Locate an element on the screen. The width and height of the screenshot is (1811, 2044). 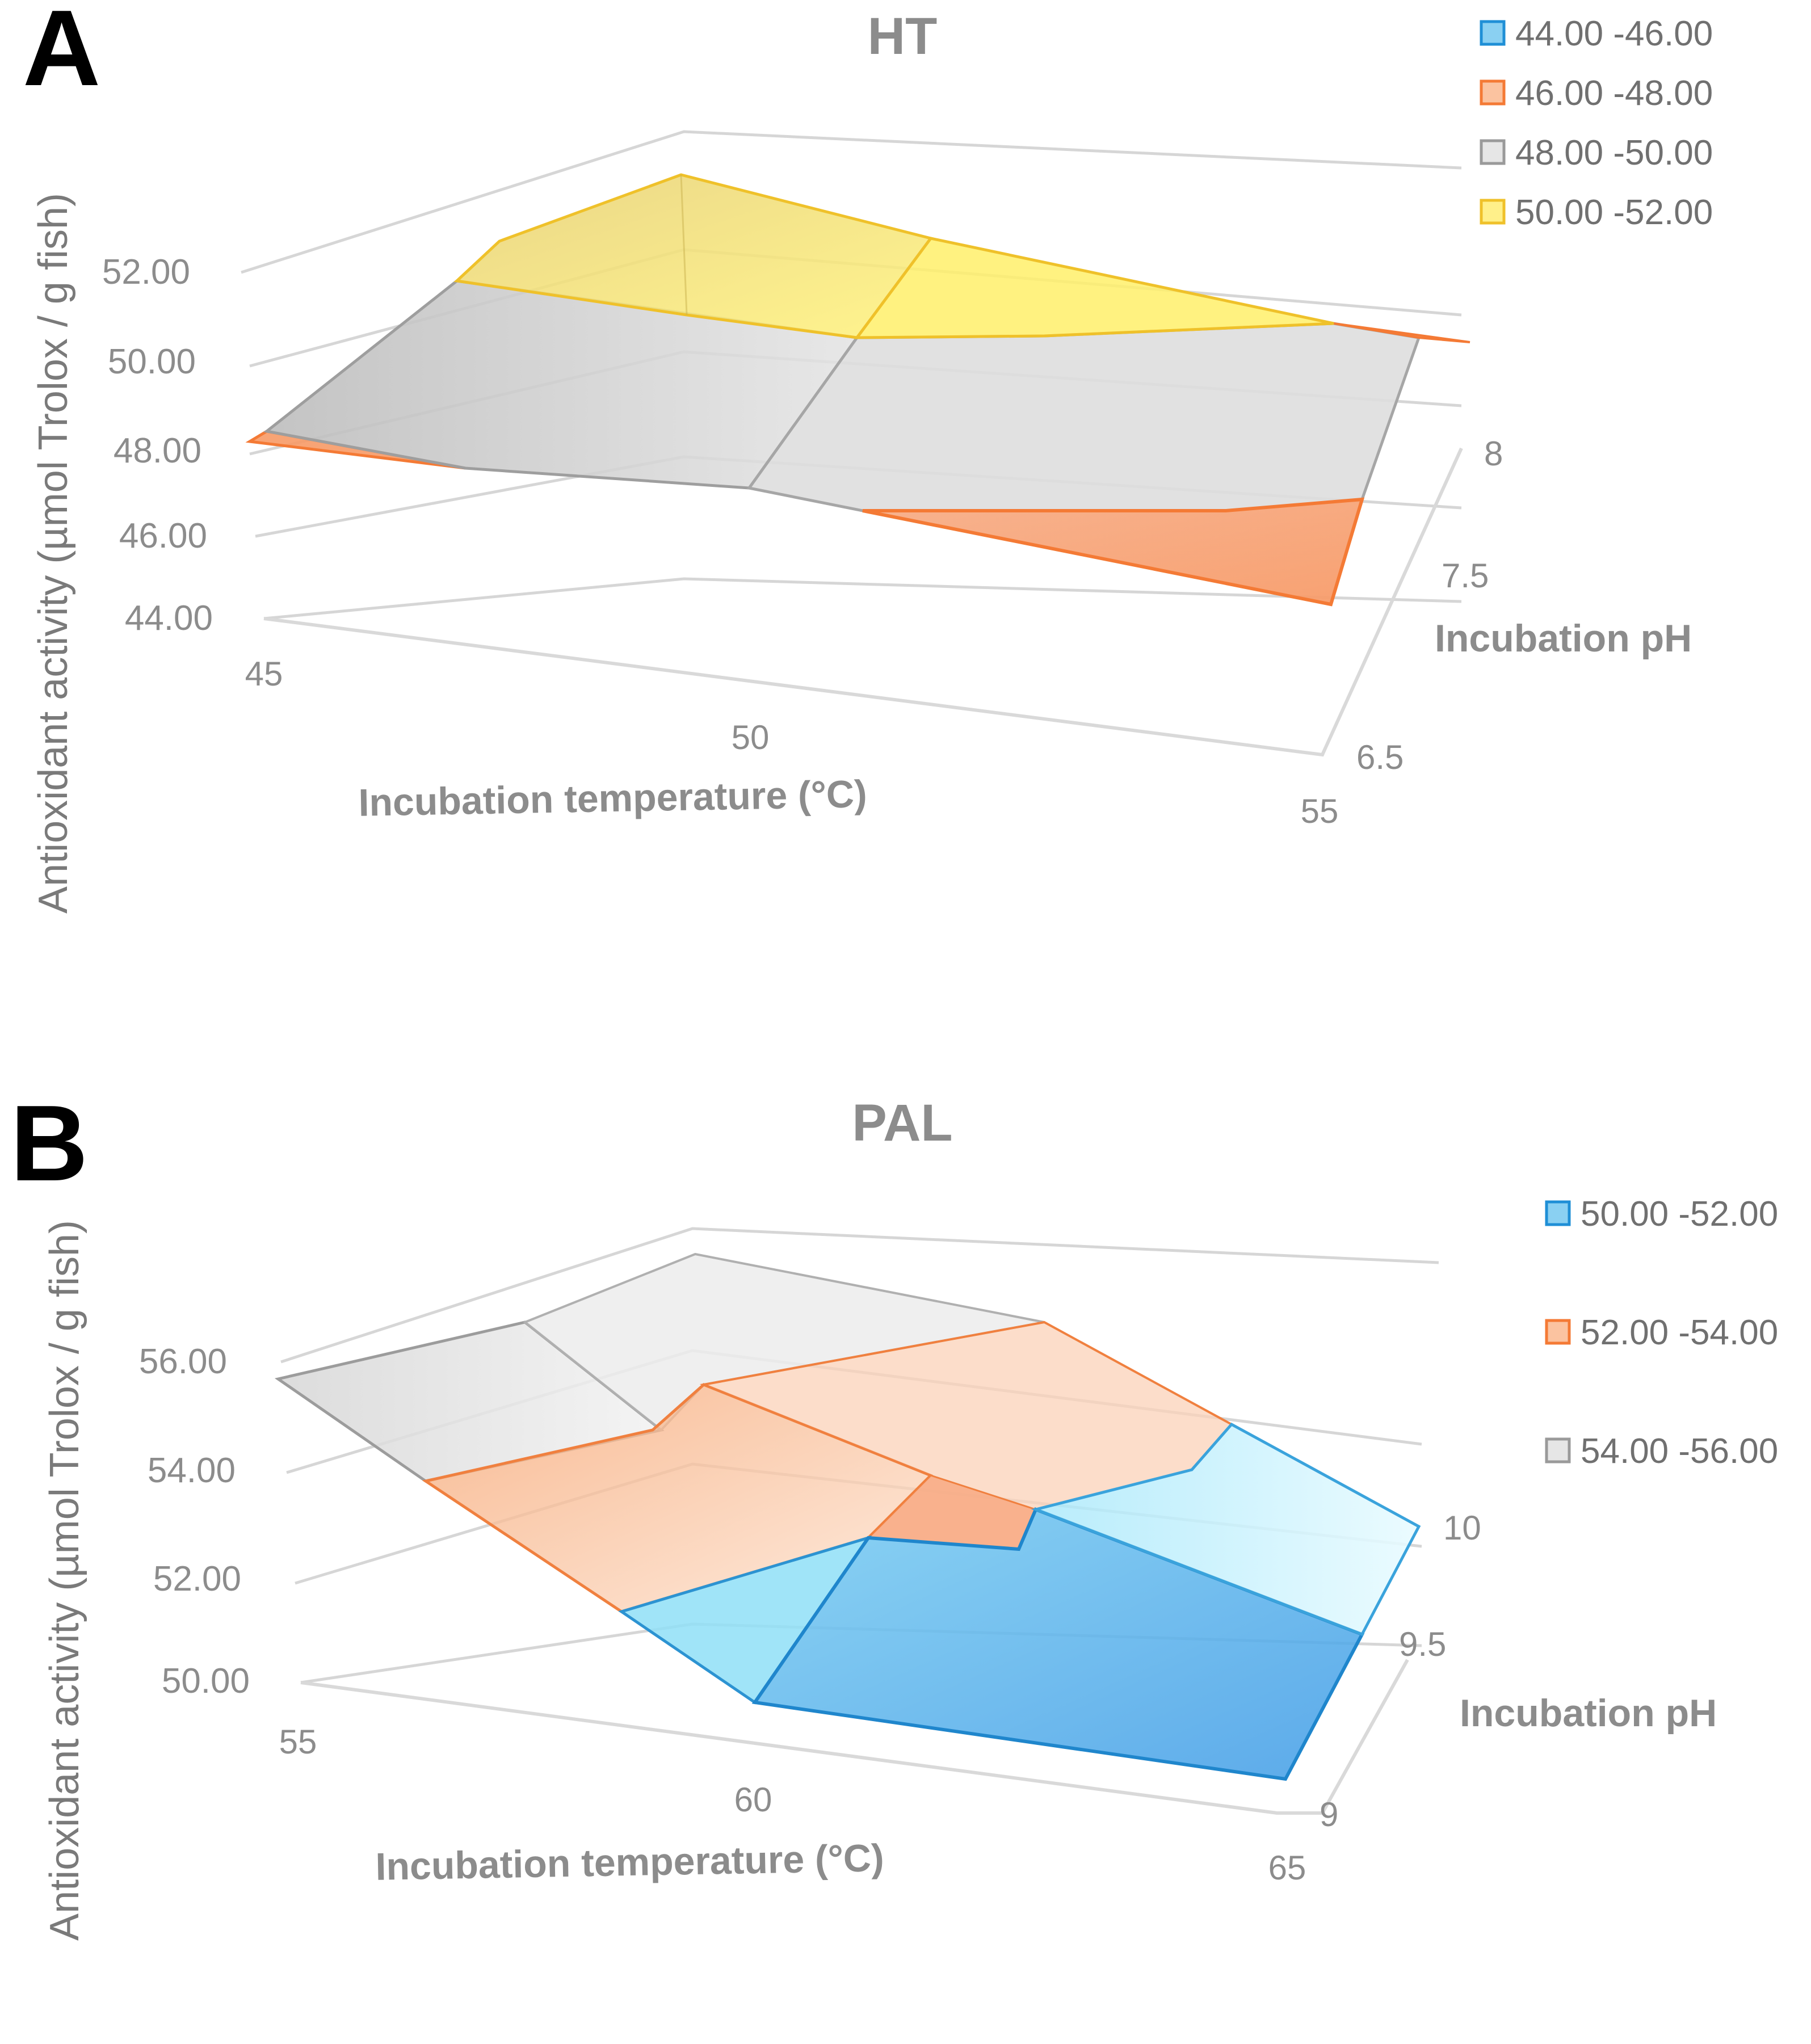
chart-a-legend-label-4: 50.00 -52.00 is located at coordinates (1614, 213).